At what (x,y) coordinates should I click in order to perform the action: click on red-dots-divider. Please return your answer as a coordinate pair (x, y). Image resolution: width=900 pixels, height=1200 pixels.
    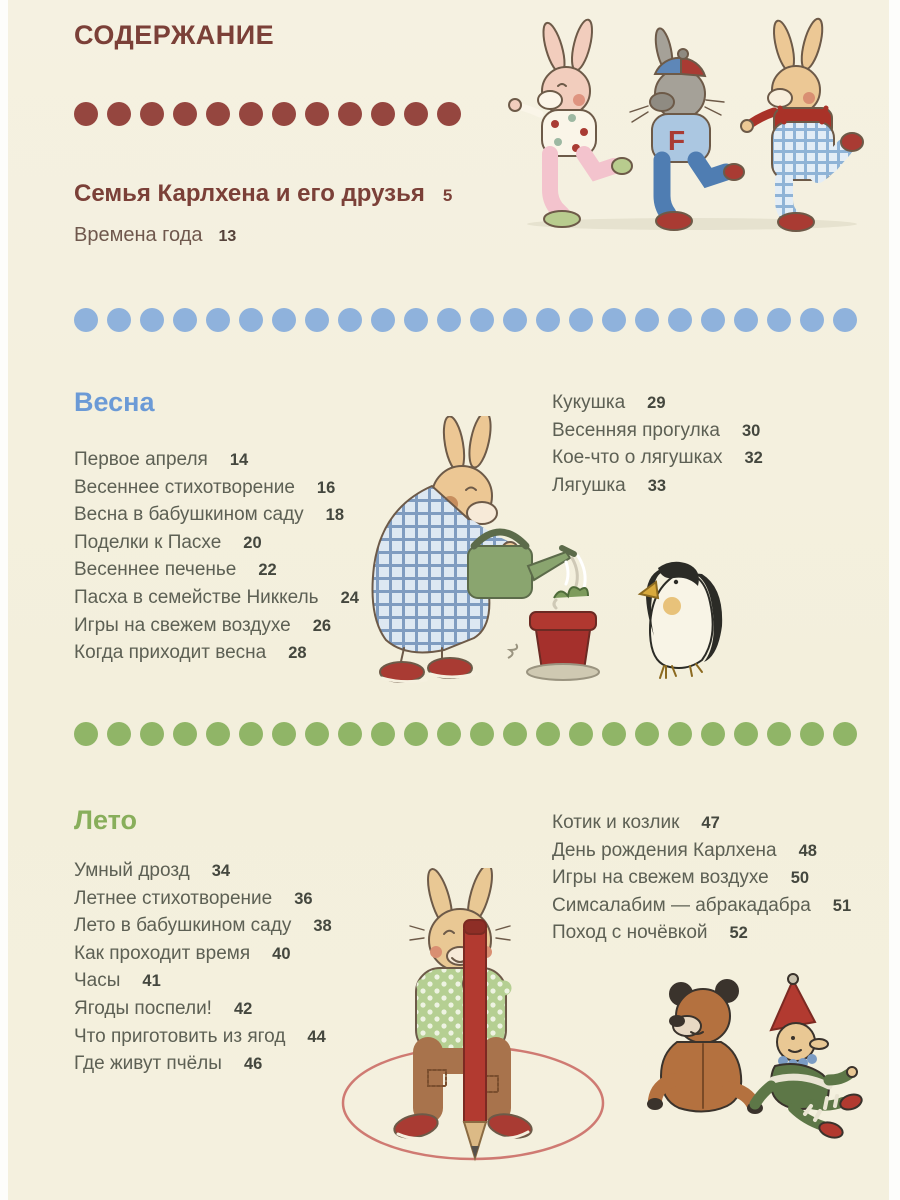
    Looking at the image, I should click on (267, 114).